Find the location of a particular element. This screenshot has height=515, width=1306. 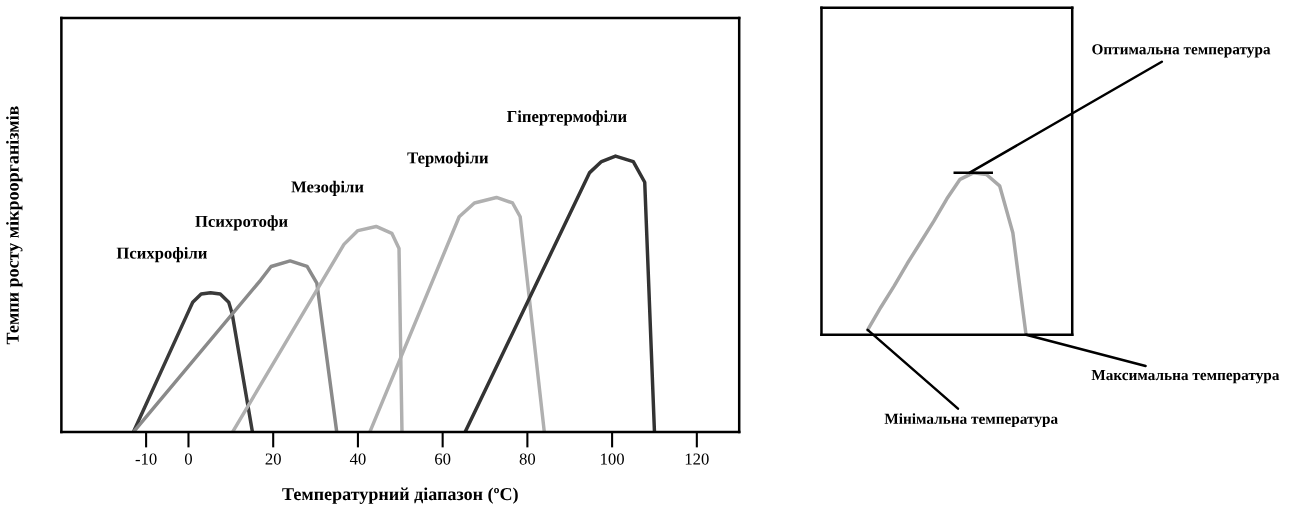

series-label: Психрофіли is located at coordinates (161, 255).